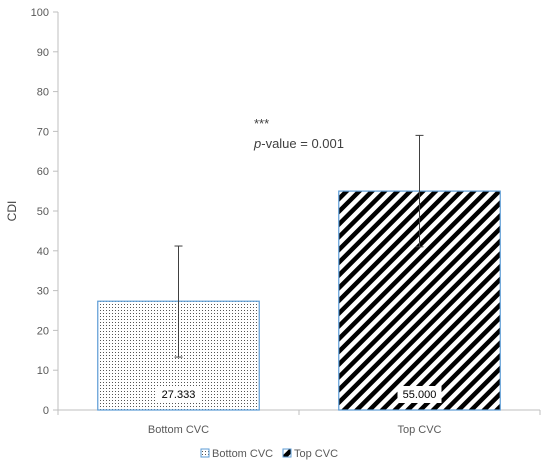 The image size is (550, 467). I want to click on y-tick-label: 10, so click(43, 371).